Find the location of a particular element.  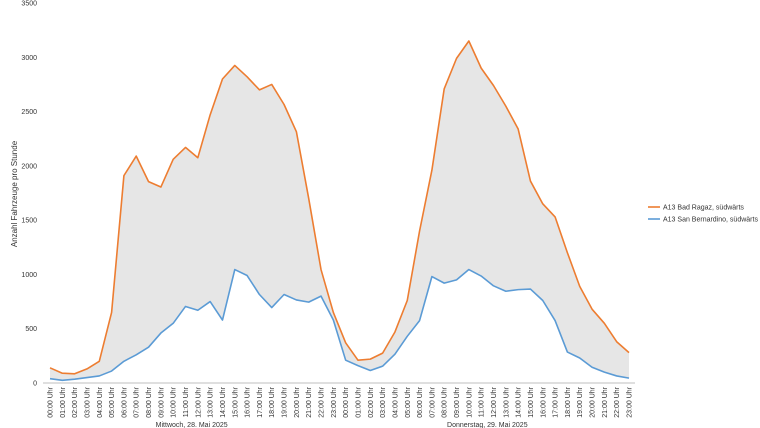

y-axis-title: Anzahl Fahrzeuge pro Stunde is located at coordinates (14, 193).